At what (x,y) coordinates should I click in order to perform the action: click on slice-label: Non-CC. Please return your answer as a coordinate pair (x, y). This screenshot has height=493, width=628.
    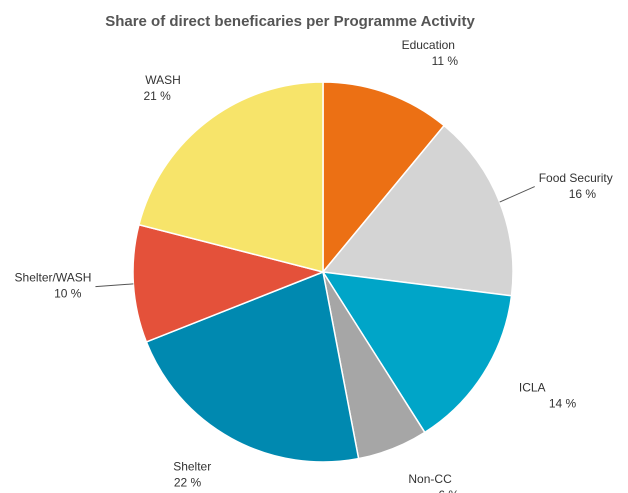
    Looking at the image, I should click on (430, 479).